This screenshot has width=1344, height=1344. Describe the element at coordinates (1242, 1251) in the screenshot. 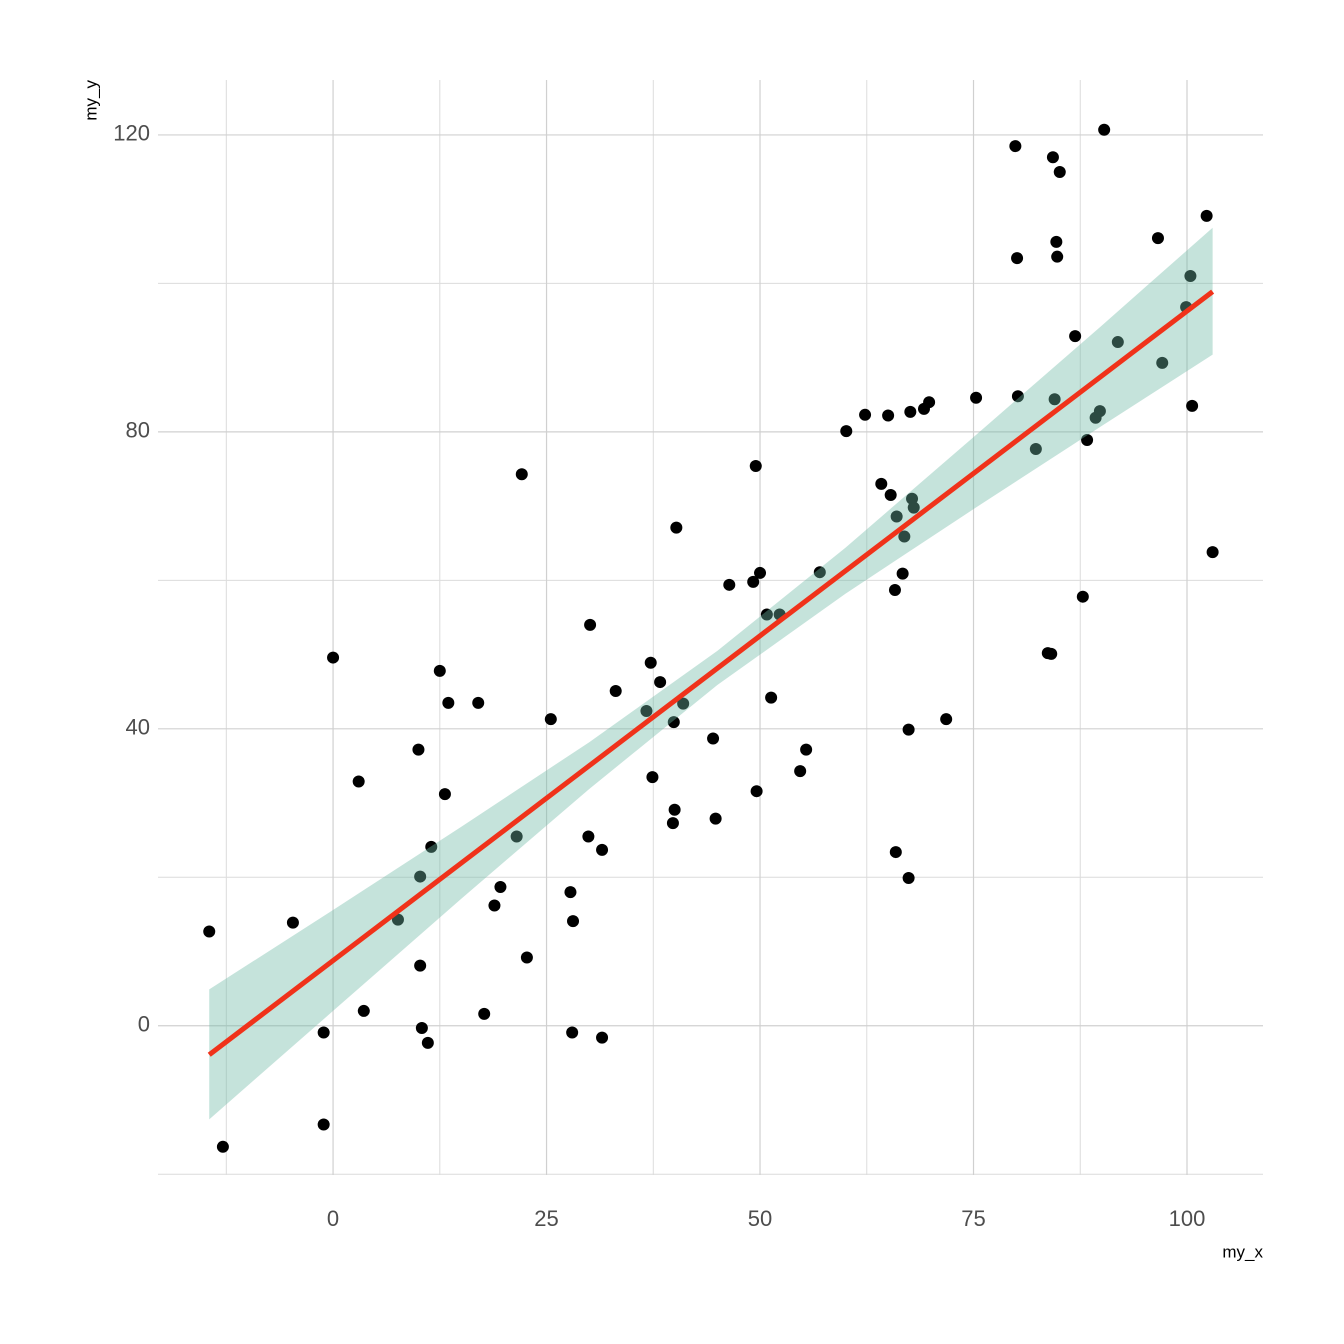

I see `x-axis-title: my_x` at that location.